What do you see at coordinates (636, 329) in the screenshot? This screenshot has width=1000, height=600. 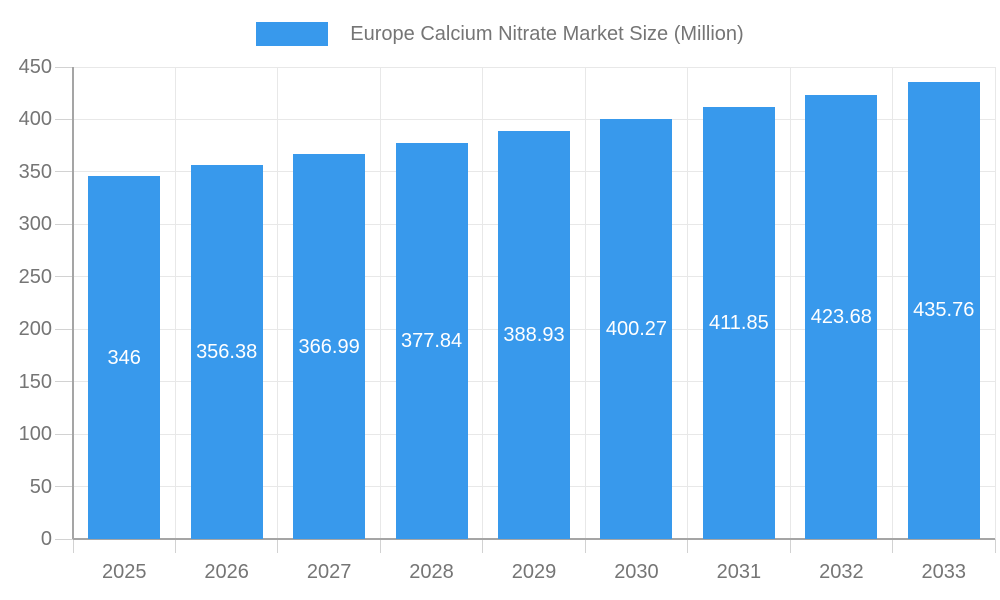 I see `bar-2030` at bounding box center [636, 329].